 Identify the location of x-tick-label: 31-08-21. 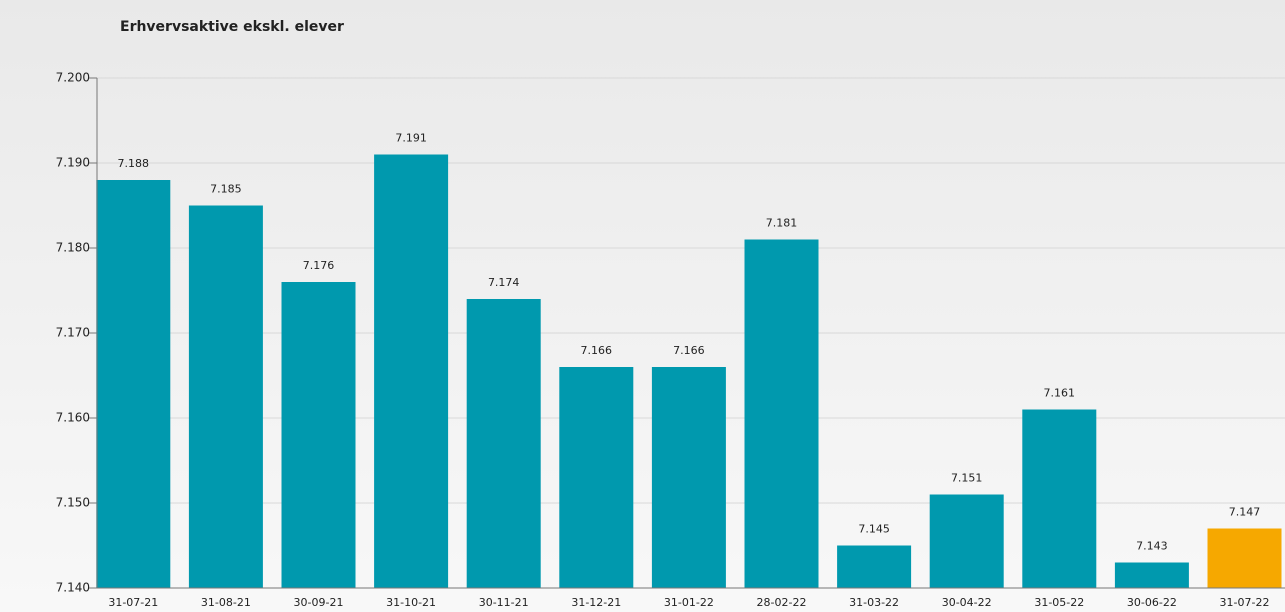
(226, 602).